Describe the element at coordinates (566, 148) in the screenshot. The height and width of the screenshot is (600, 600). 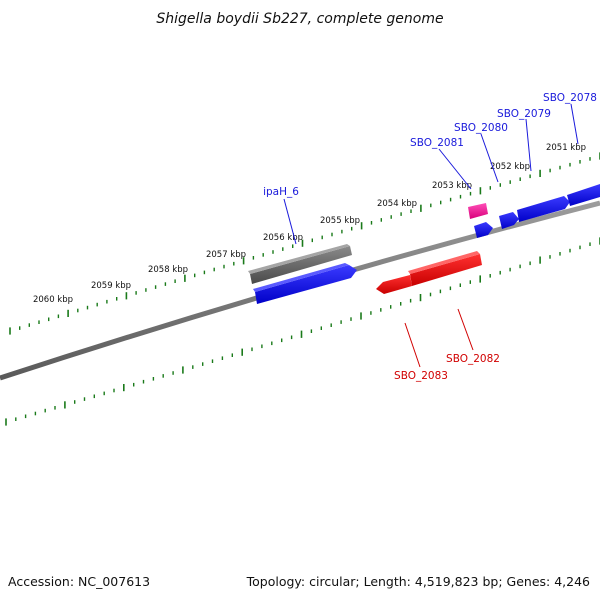
I see `tick-label-2051: 2051 kbp` at that location.